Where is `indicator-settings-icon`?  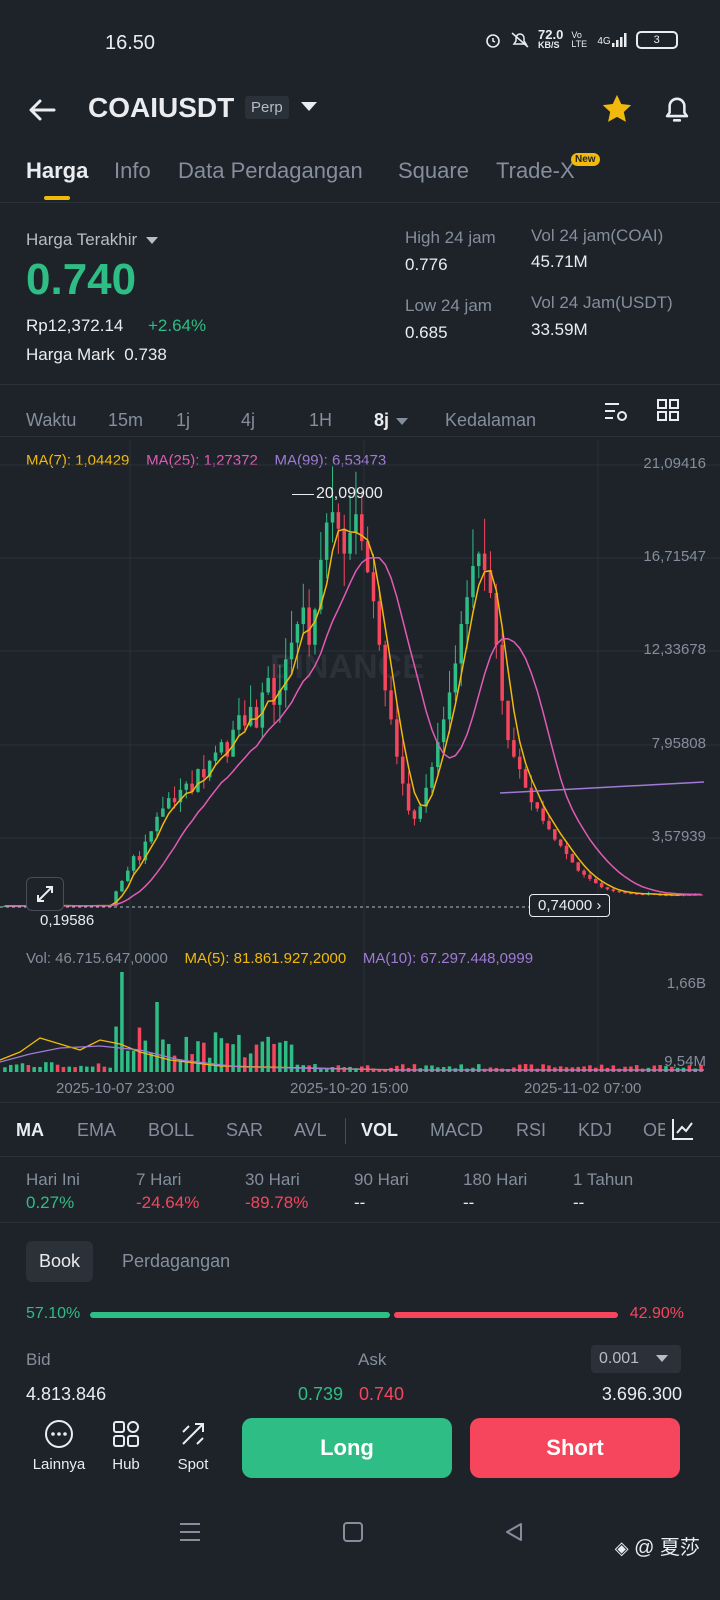
indicator-settings-icon is located at coordinates (683, 1129).